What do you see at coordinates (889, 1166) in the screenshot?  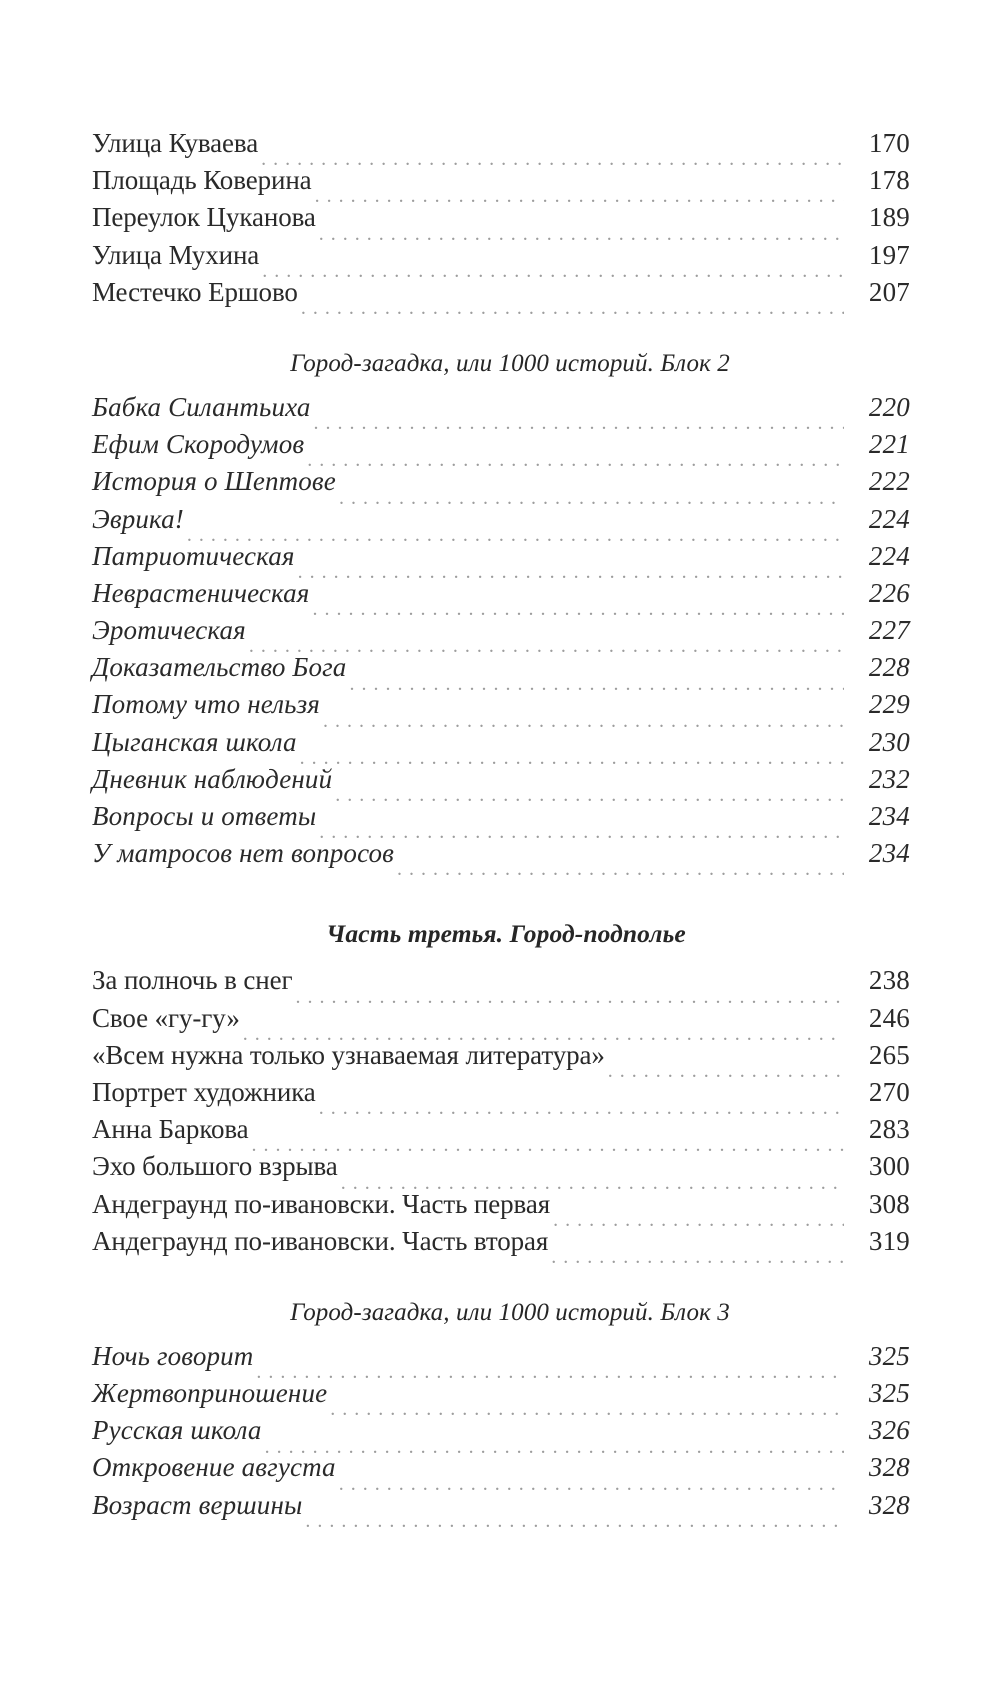 I see `toc-entry-page-number: 300` at bounding box center [889, 1166].